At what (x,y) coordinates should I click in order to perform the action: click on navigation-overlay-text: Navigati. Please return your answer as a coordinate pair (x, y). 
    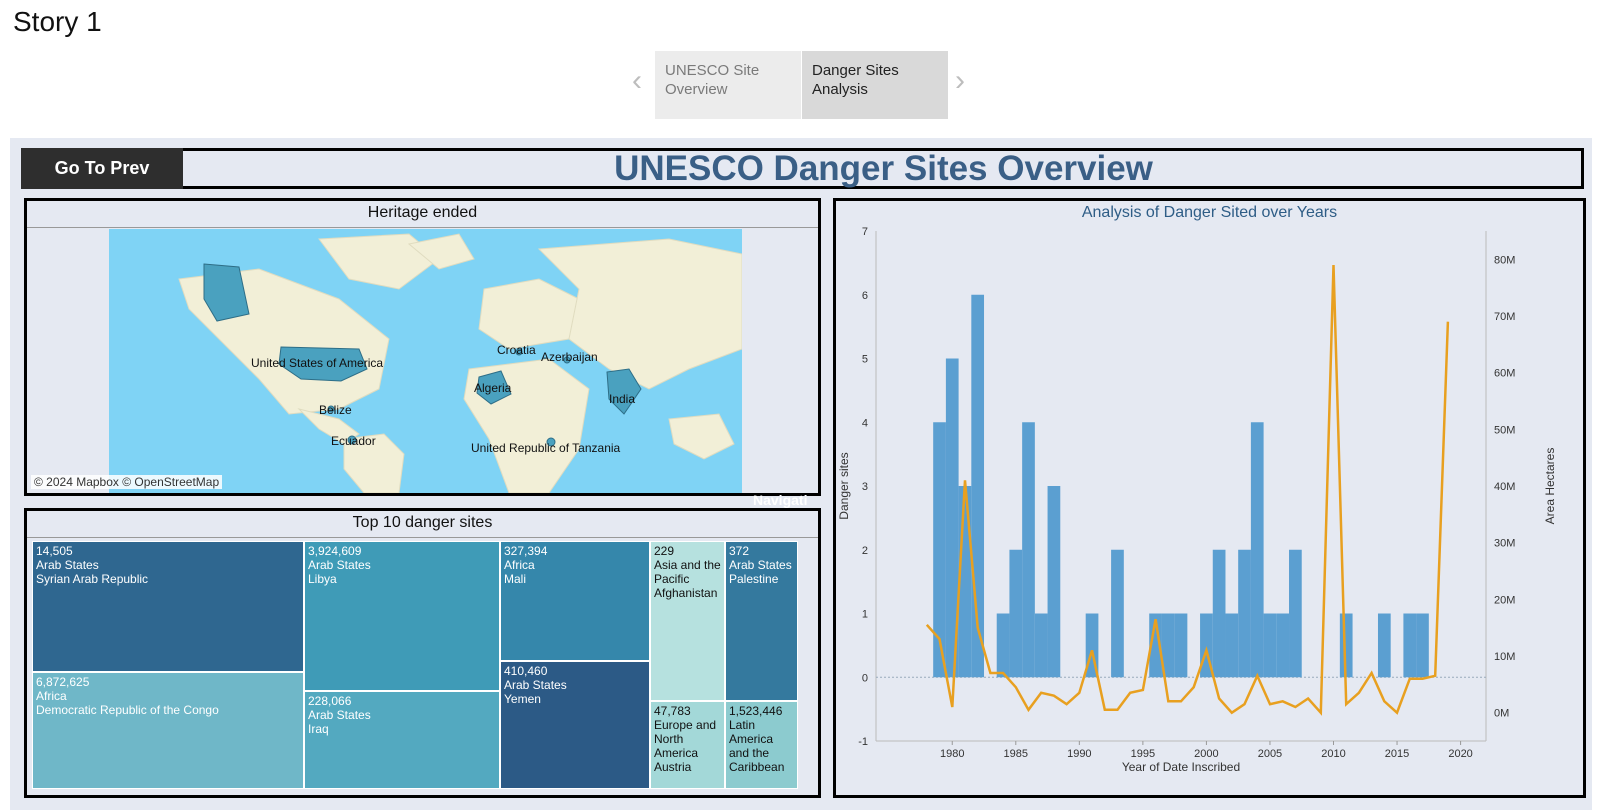
    Looking at the image, I should click on (780, 500).